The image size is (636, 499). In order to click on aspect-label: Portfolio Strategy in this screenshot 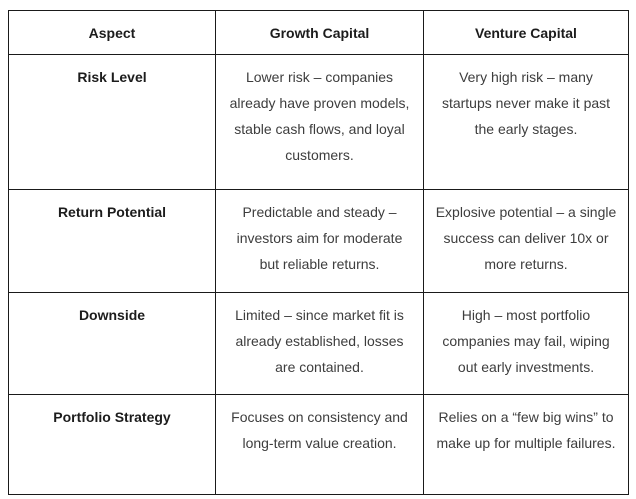, I will do `click(112, 444)`.